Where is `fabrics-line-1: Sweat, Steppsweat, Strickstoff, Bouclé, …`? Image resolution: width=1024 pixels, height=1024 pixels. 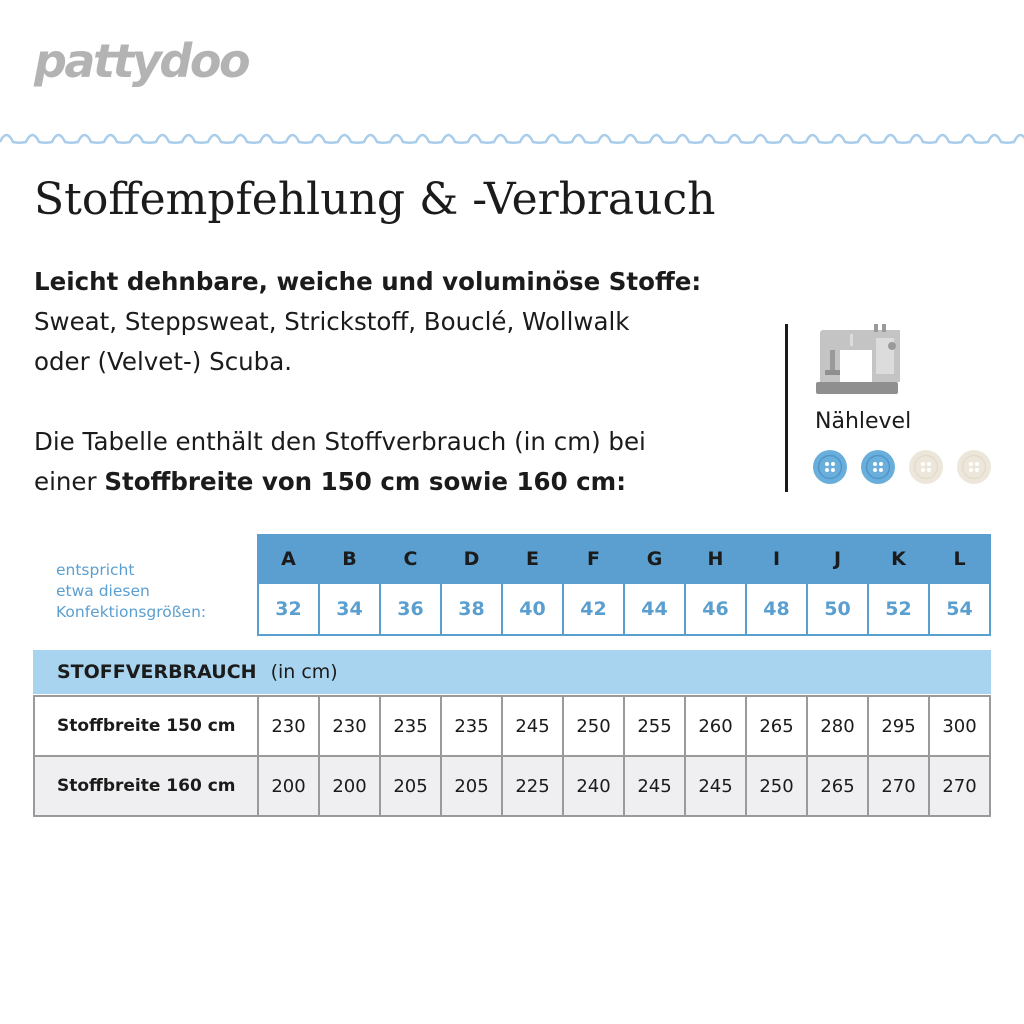 fabrics-line-1: Sweat, Steppsweat, Strickstoff, Bouclé, … is located at coordinates (332, 321).